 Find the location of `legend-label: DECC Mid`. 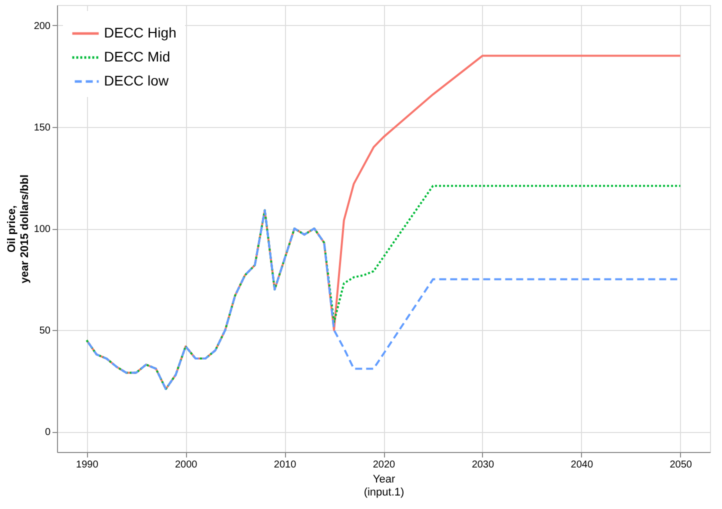

legend-label: DECC Mid is located at coordinates (137, 56).